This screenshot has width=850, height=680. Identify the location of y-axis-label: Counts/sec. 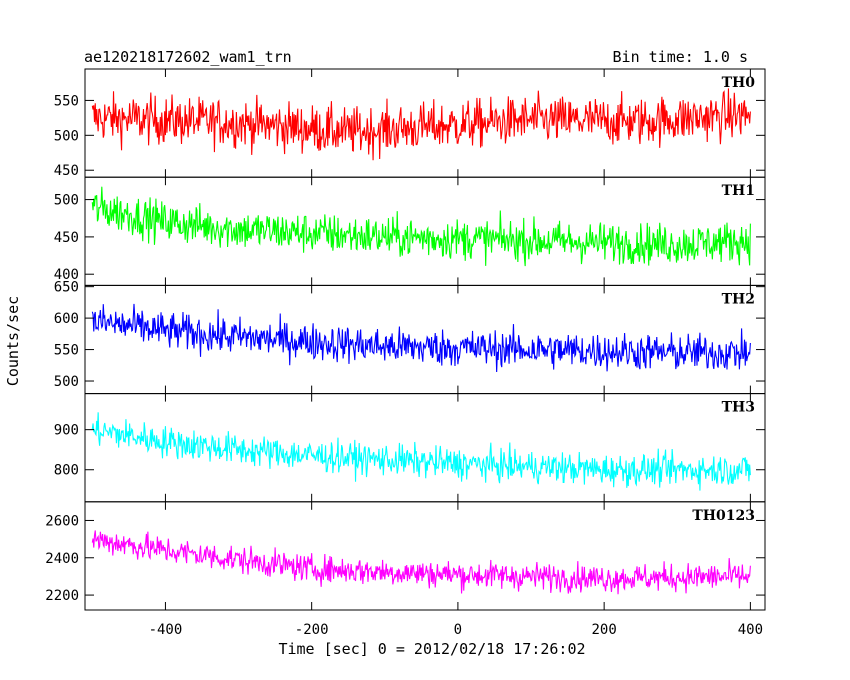
(13, 341).